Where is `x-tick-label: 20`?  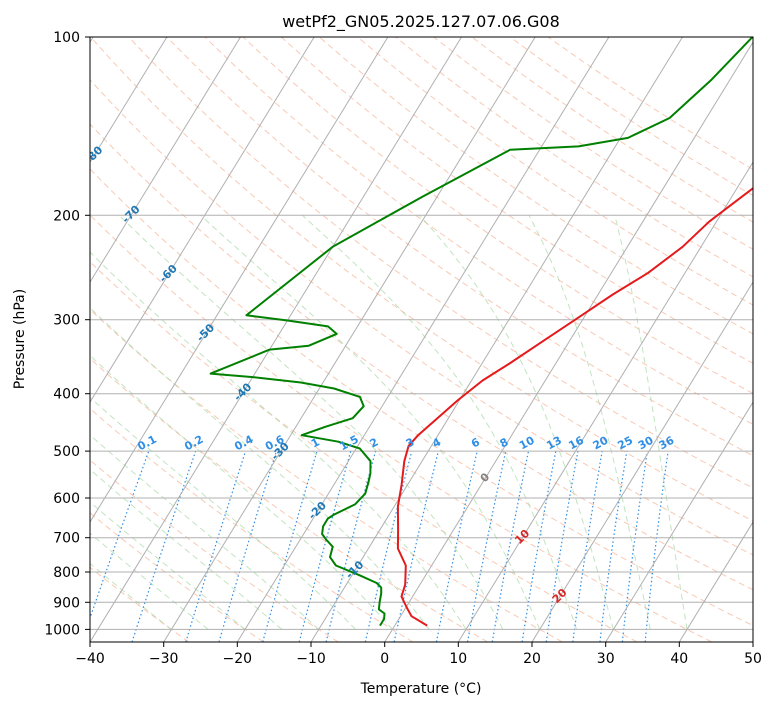 x-tick-label: 20 is located at coordinates (532, 659).